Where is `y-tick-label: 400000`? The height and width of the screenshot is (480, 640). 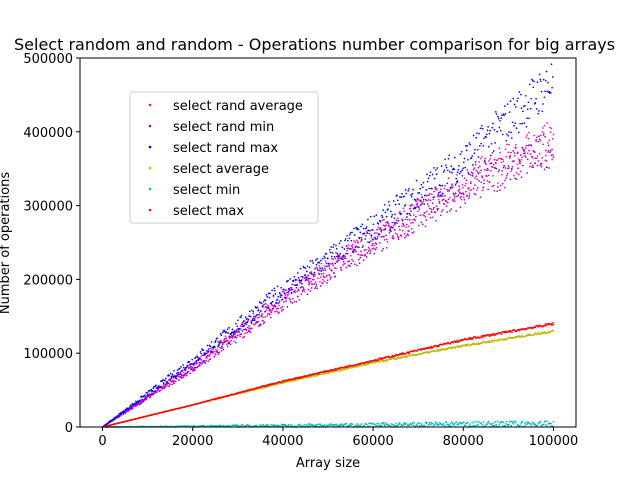
y-tick-label: 400000 is located at coordinates (48, 133).